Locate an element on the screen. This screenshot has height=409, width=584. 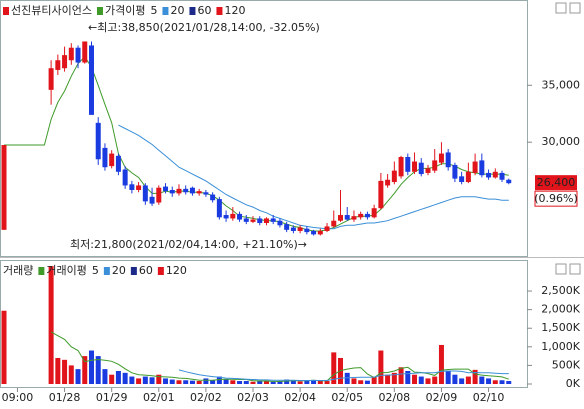
last-price-box is located at coordinates (556, 183).